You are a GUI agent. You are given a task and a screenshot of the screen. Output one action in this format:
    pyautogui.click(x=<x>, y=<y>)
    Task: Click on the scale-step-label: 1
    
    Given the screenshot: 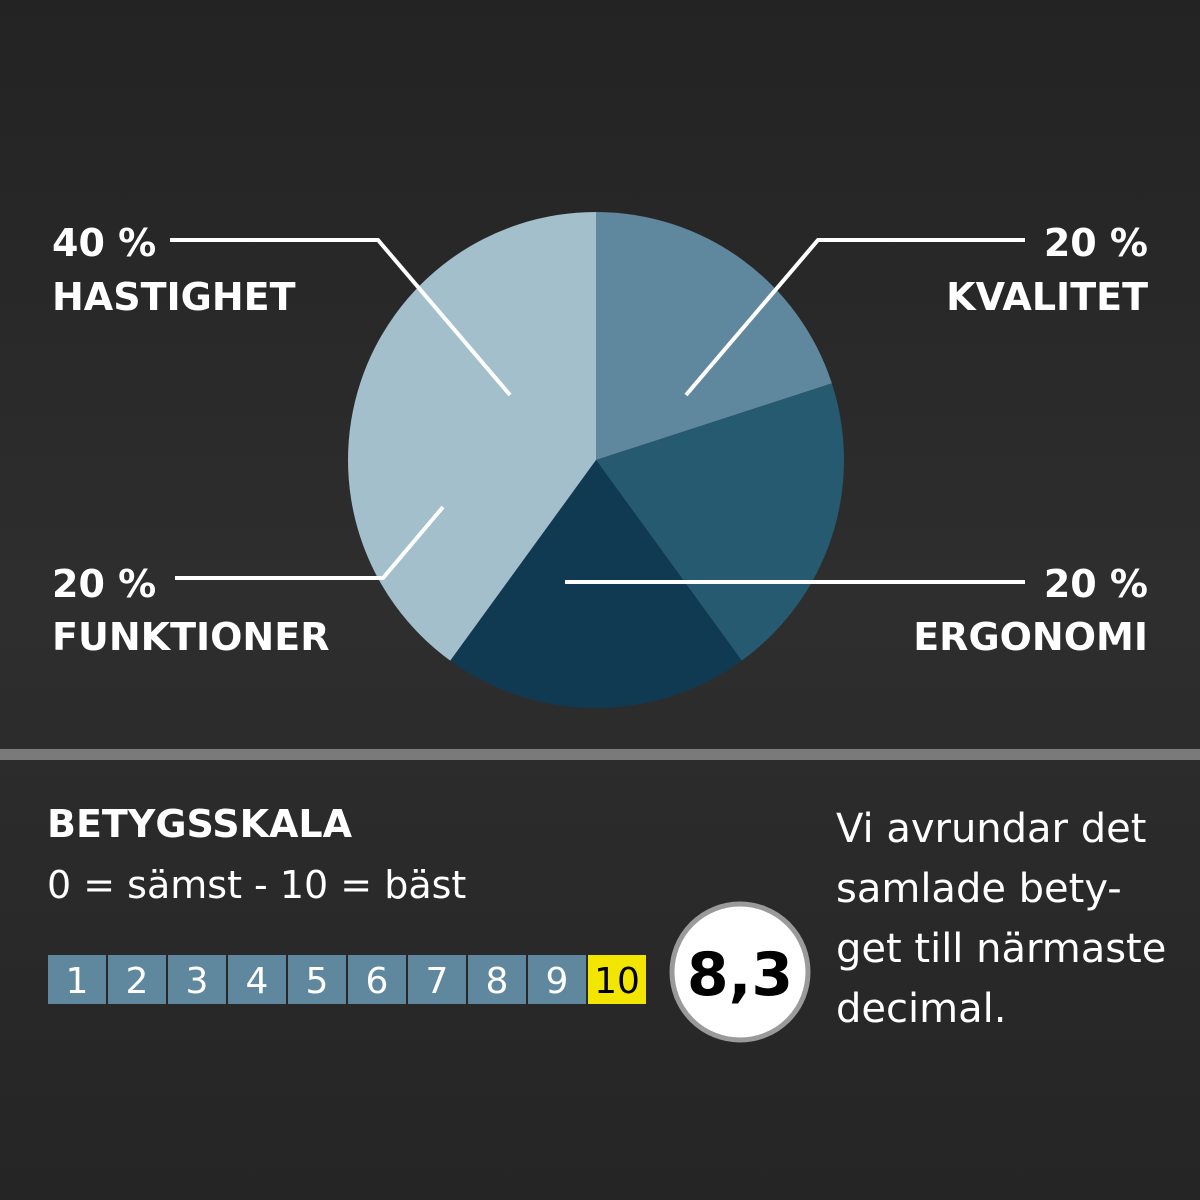 What is the action you would take?
    pyautogui.click(x=77, y=981)
    